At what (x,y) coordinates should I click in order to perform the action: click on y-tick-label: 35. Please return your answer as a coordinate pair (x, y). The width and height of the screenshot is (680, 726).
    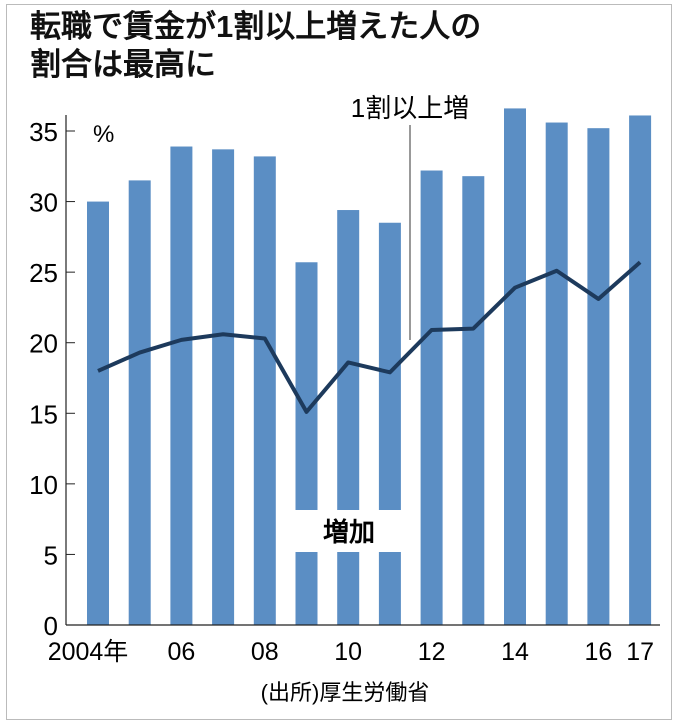
    Looking at the image, I should click on (43, 132).